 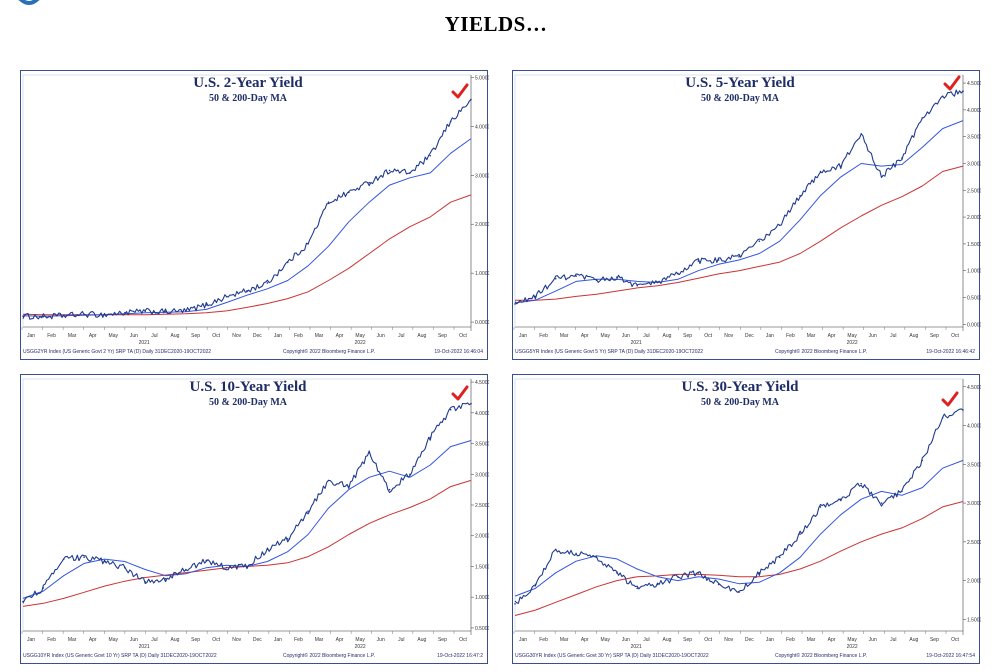 What do you see at coordinates (974, 388) in the screenshot?
I see `y-tick-label: 4.5000` at bounding box center [974, 388].